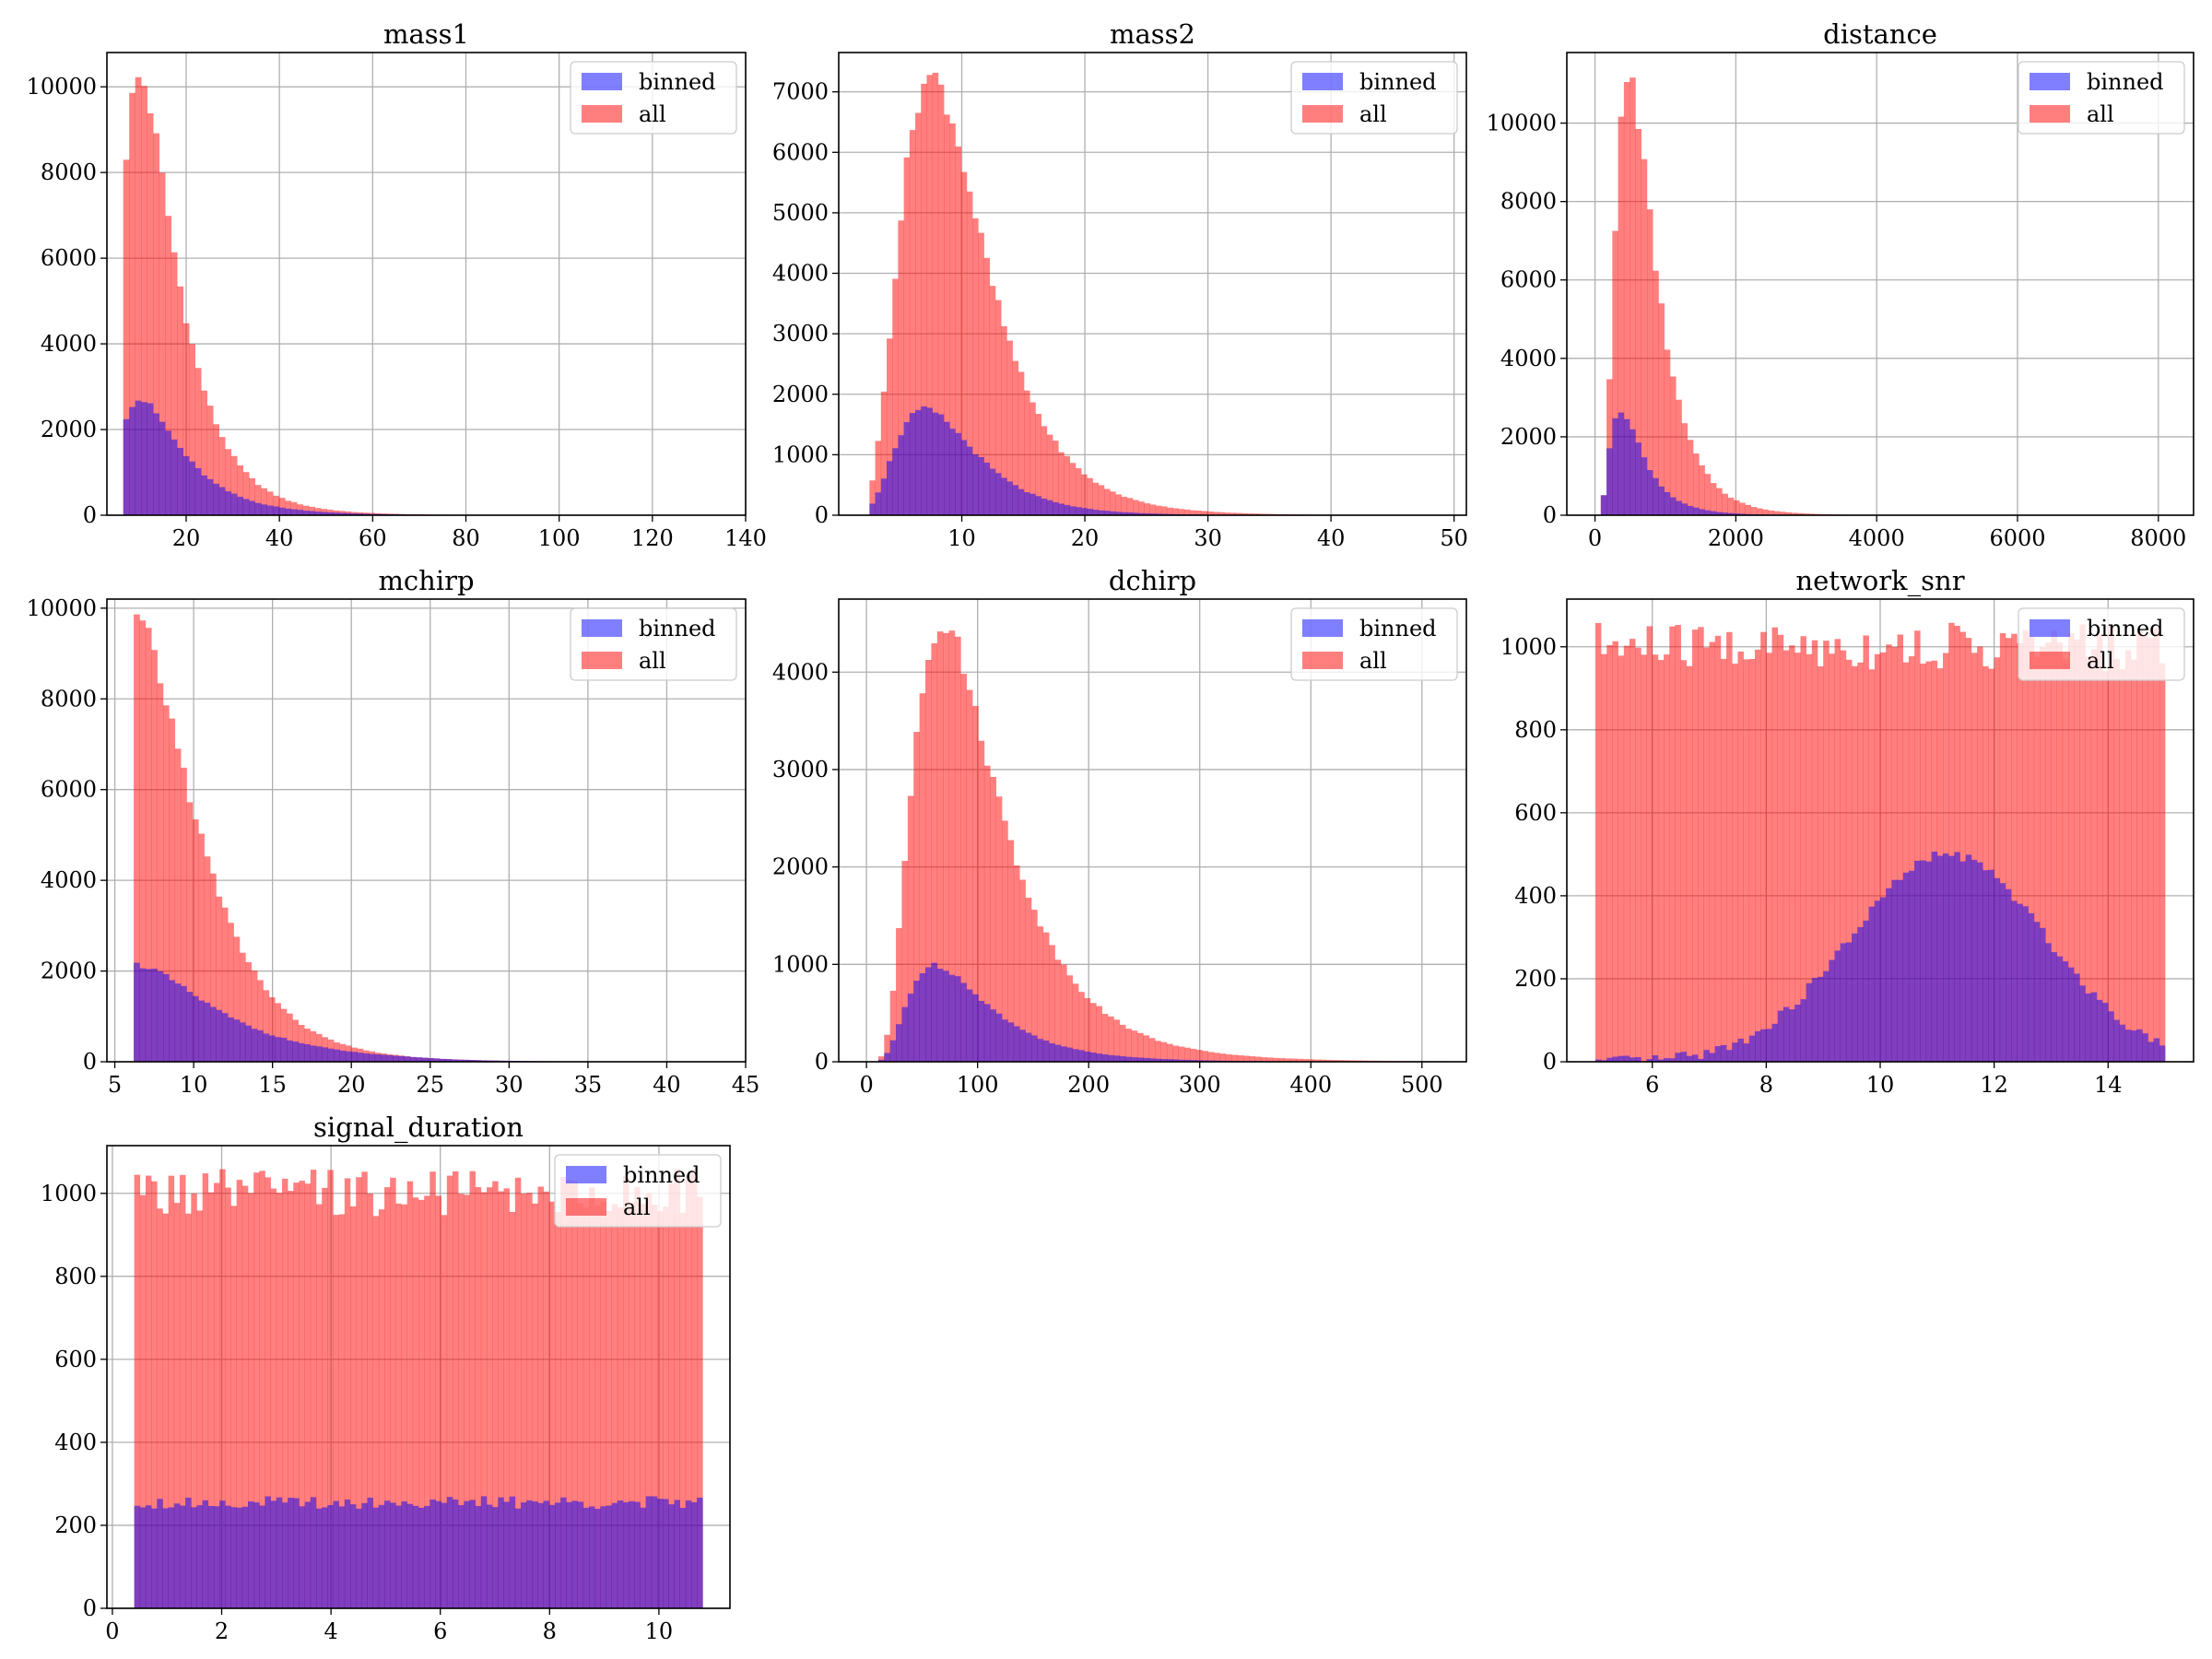  I want to click on y-tick-label: 8000, so click(69, 172).